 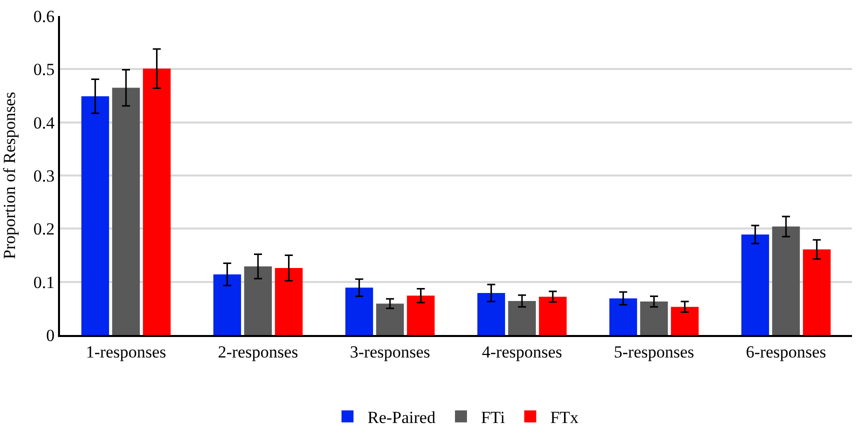 What do you see at coordinates (126, 352) in the screenshot?
I see `x-tick-label: 1-responses` at bounding box center [126, 352].